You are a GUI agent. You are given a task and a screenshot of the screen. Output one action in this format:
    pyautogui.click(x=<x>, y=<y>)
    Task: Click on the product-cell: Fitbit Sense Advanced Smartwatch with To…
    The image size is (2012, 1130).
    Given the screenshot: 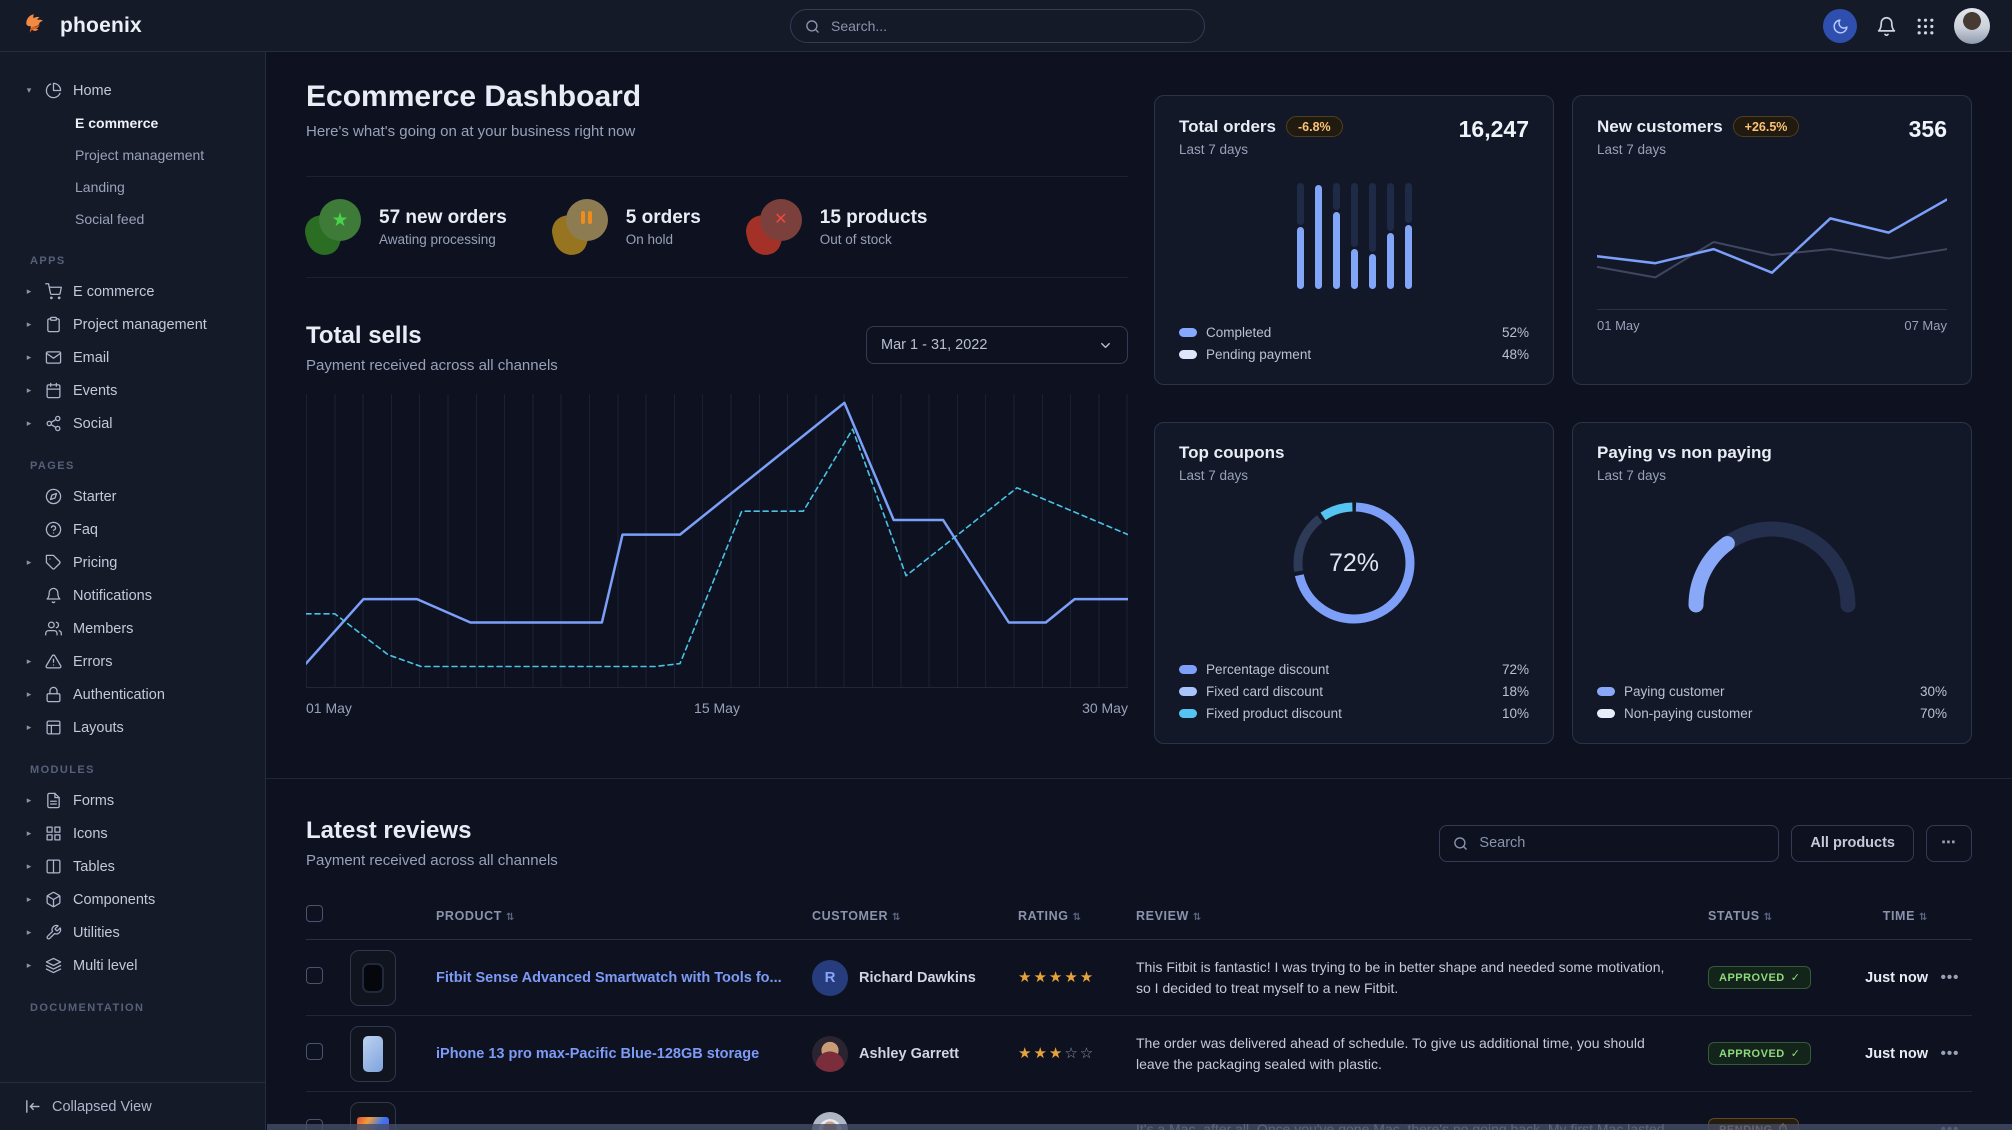 What is the action you would take?
    pyautogui.click(x=624, y=978)
    